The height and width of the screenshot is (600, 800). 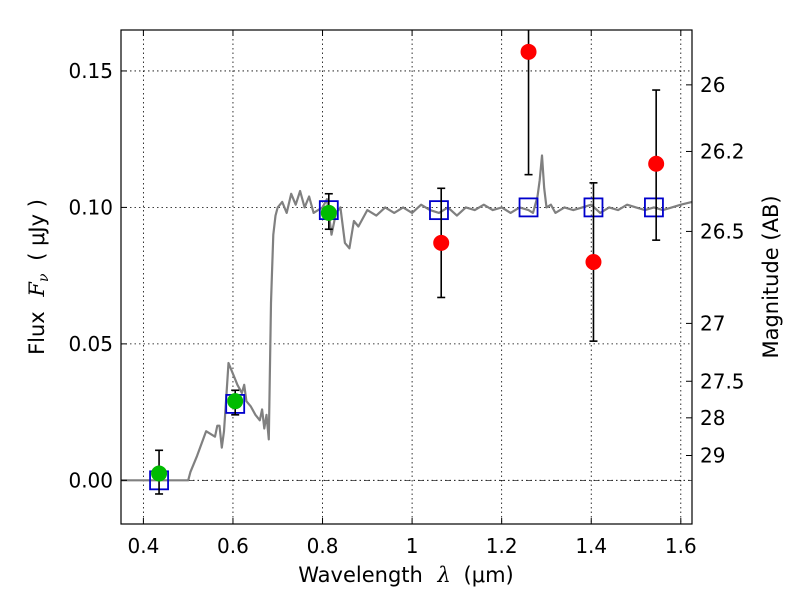 What do you see at coordinates (90, 71) in the screenshot?
I see `y-tick-label: 0.15` at bounding box center [90, 71].